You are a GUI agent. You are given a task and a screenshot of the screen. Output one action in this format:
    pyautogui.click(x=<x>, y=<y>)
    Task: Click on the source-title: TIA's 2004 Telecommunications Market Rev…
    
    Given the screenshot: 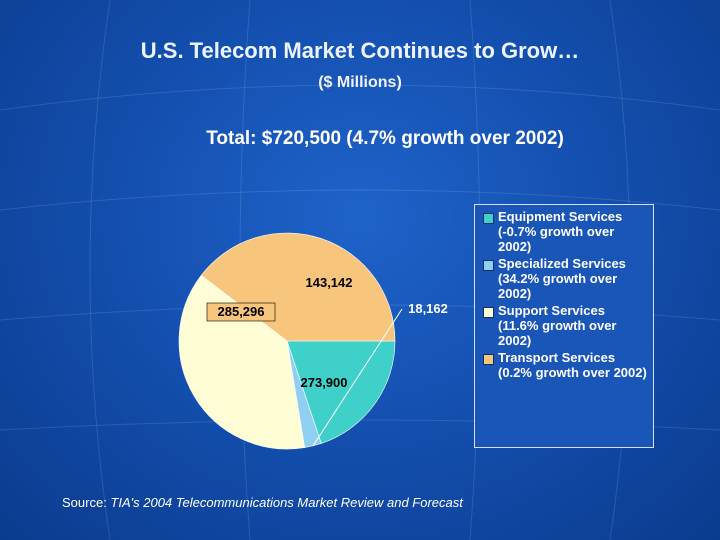 What is the action you would take?
    pyautogui.click(x=286, y=502)
    